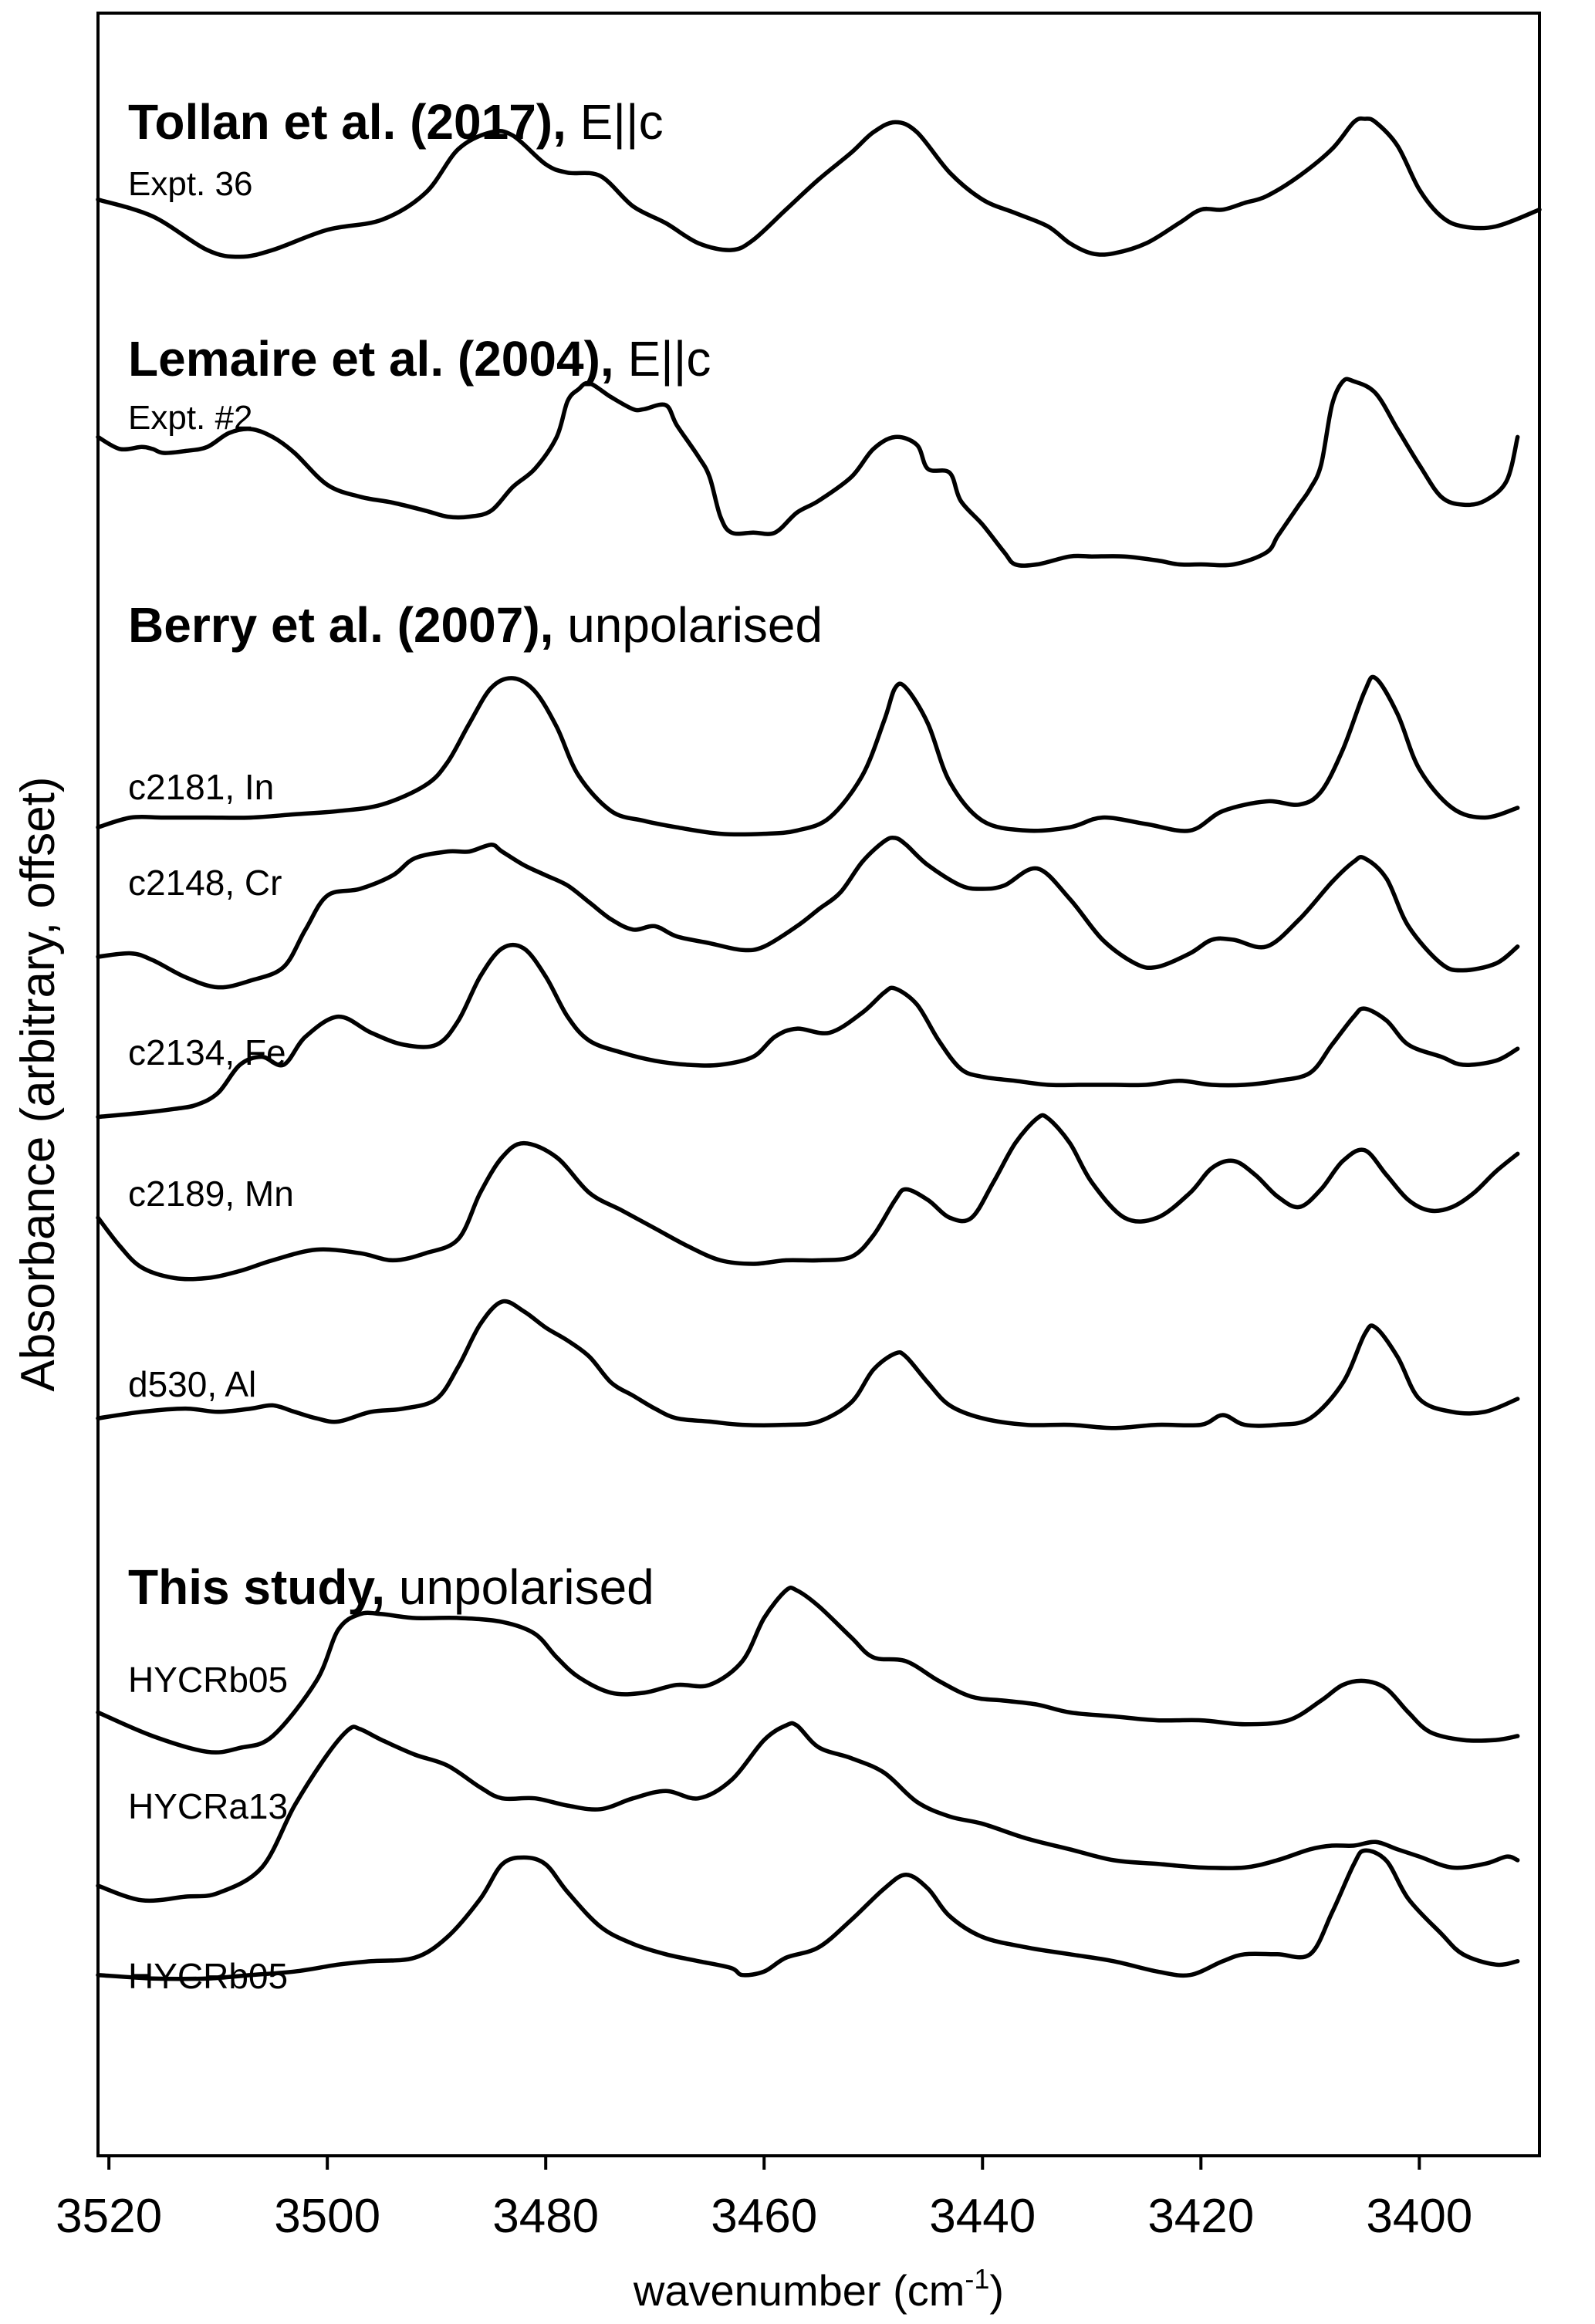 The width and height of the screenshot is (1595, 2324). I want to click on group-title-2: Berry et al. (2007), unpolarised, so click(475, 625).